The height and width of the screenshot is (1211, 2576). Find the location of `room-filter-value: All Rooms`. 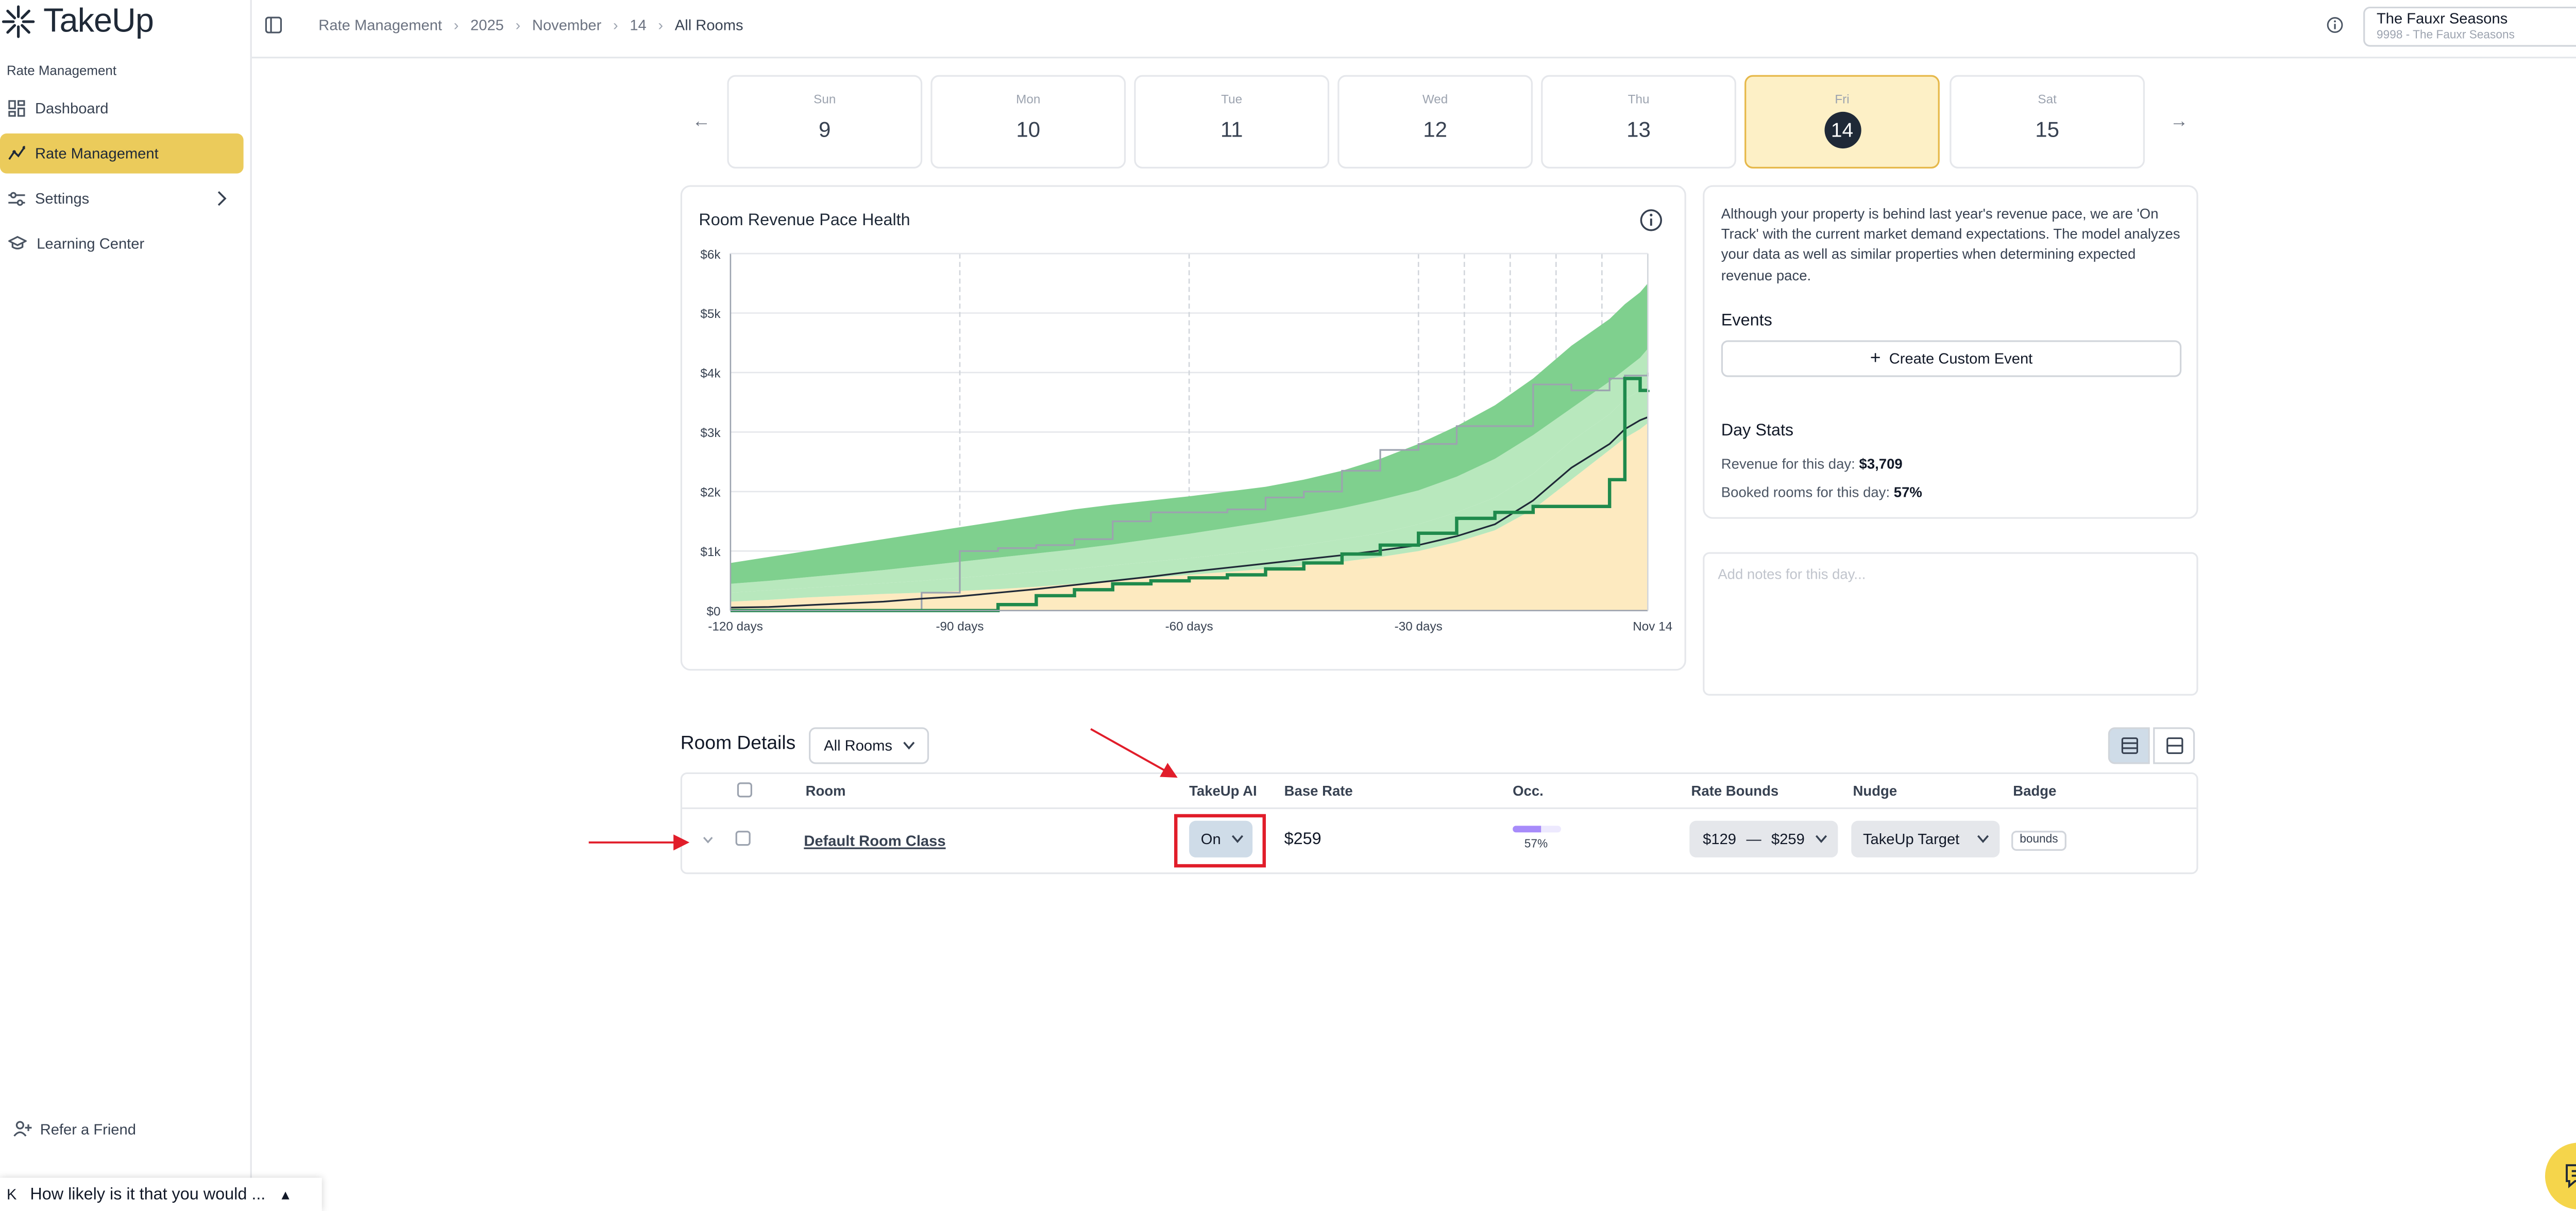

room-filter-value: All Rooms is located at coordinates (858, 746).